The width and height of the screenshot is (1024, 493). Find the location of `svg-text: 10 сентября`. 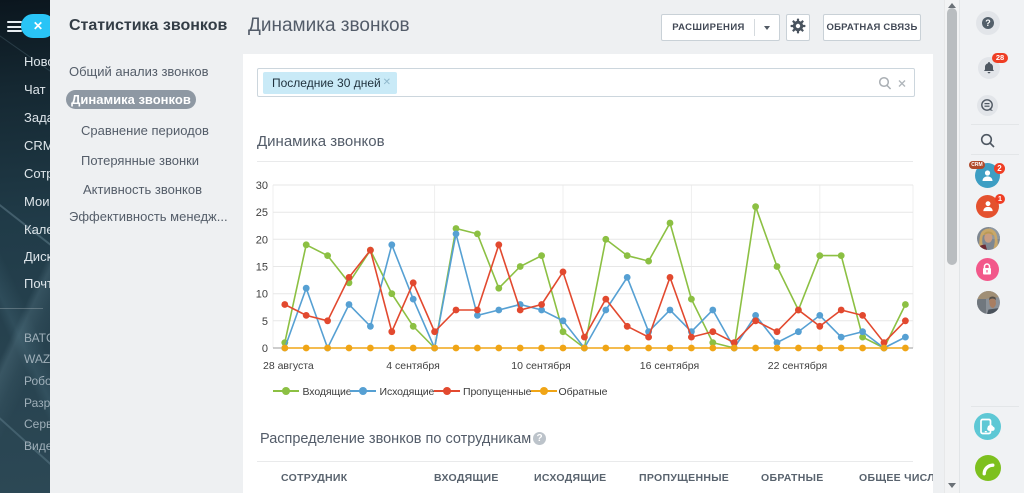

svg-text: 10 сентября is located at coordinates (540, 366).